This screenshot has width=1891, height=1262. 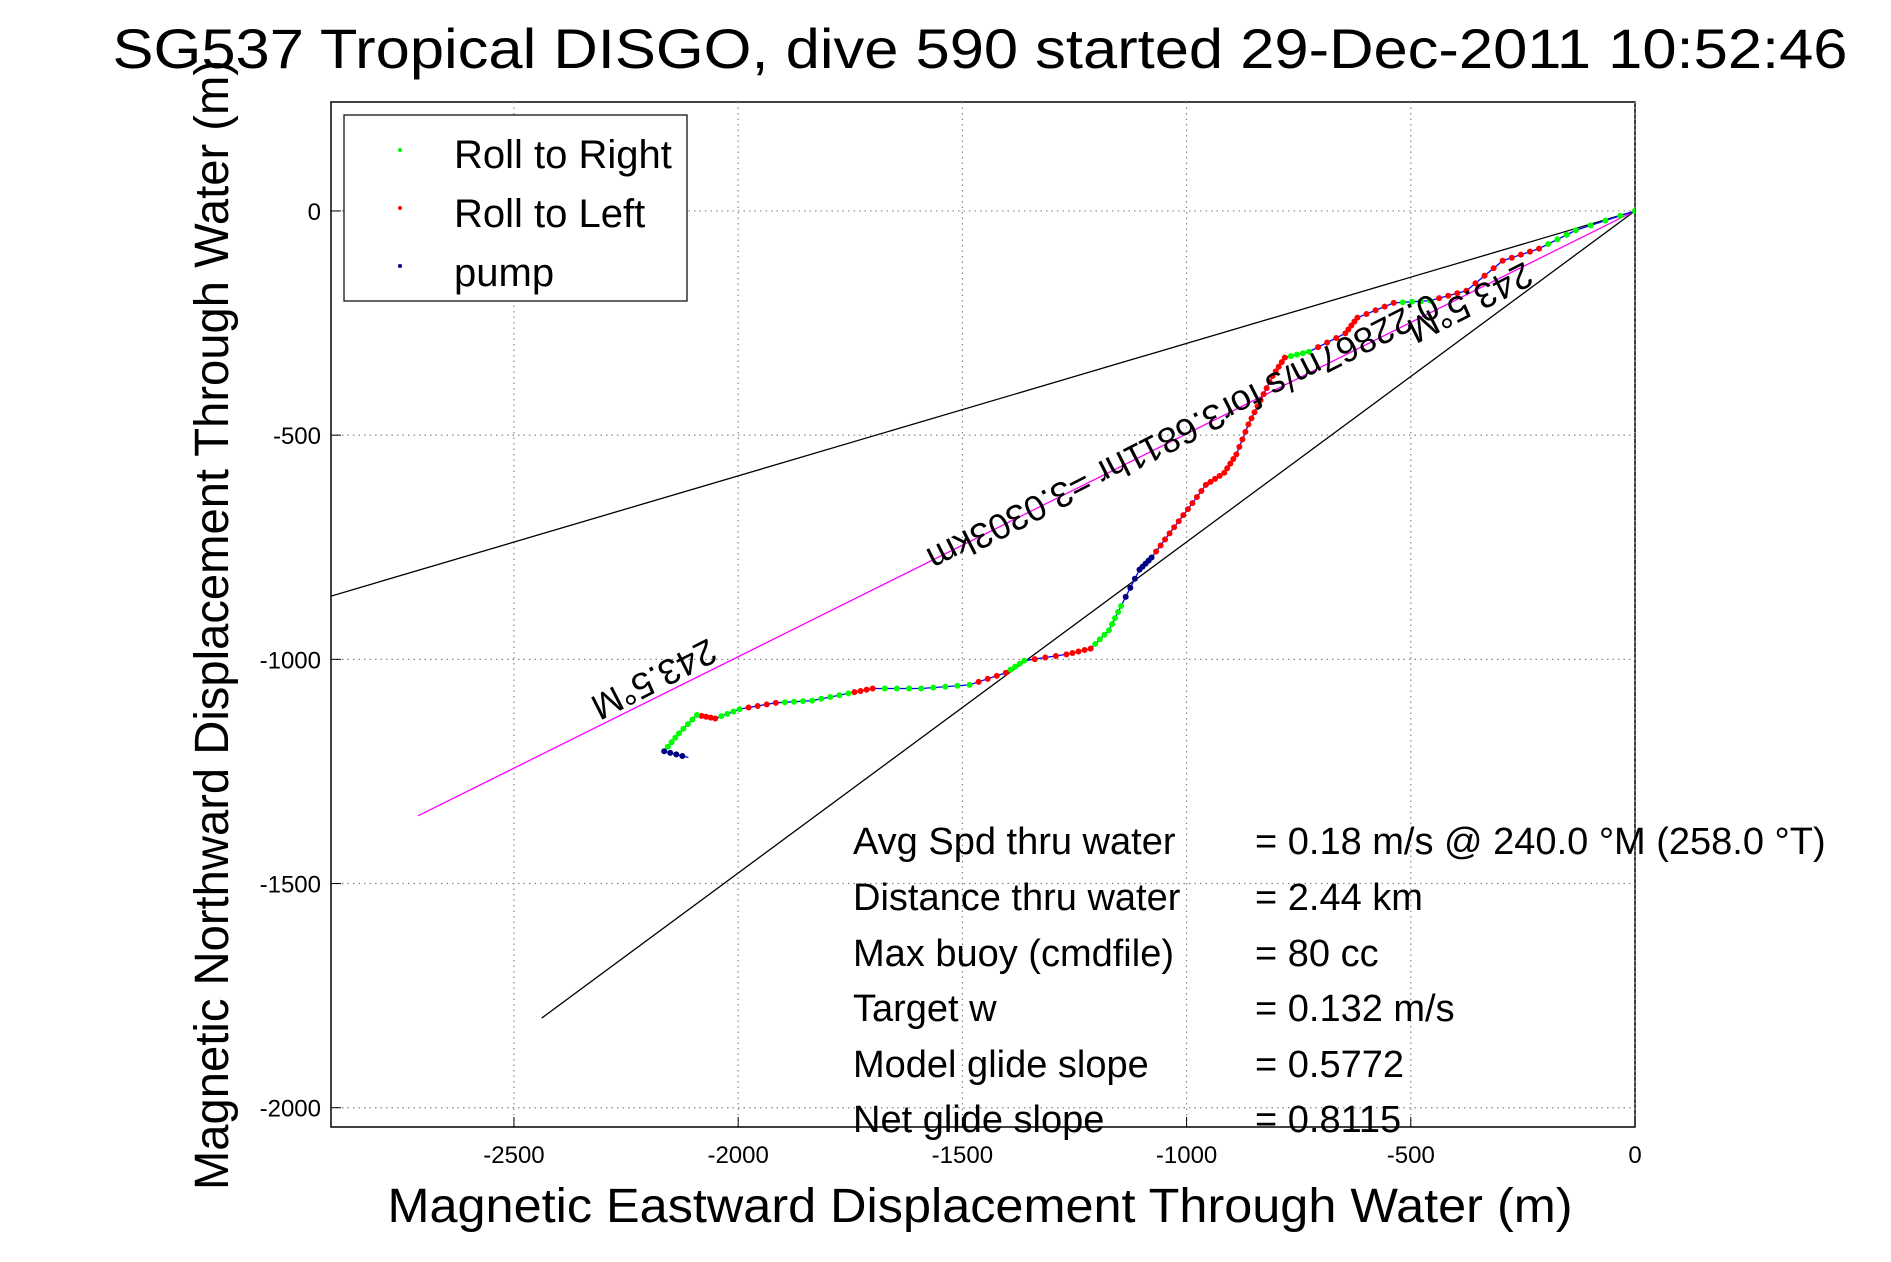 What do you see at coordinates (400, 208) in the screenshot?
I see `legend-marker-roll-left` at bounding box center [400, 208].